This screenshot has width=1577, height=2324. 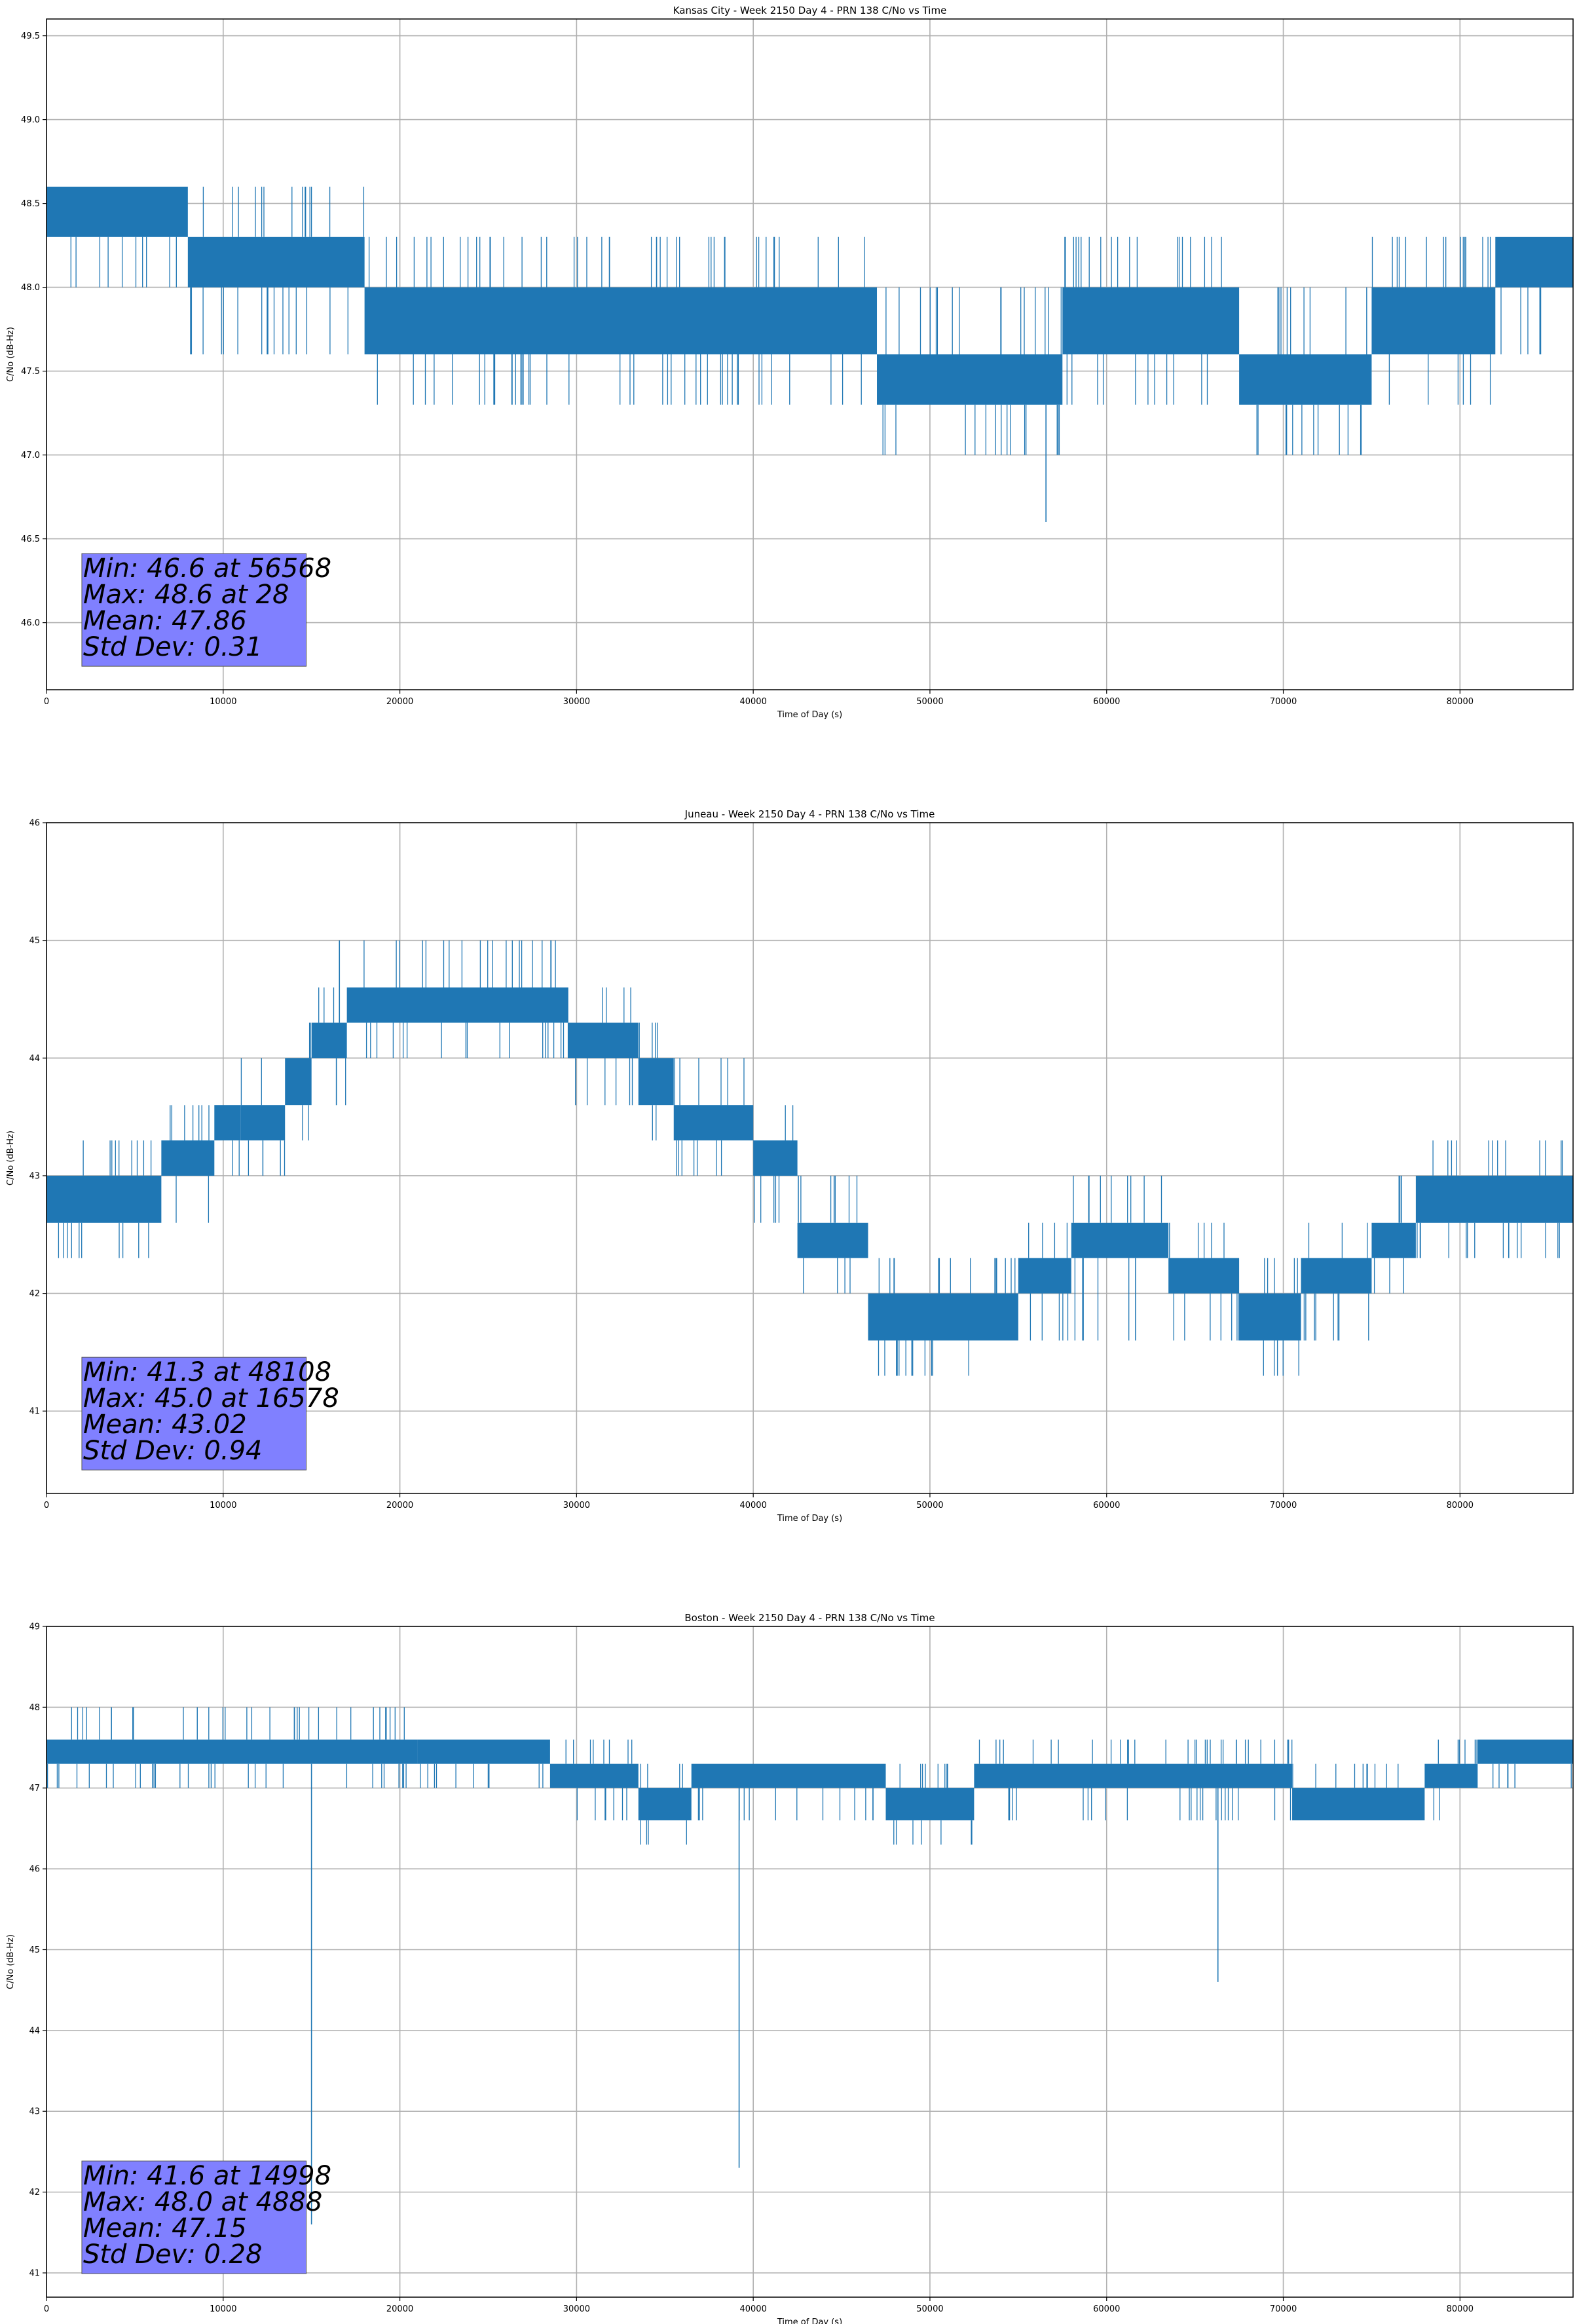 I want to click on y-tick-label: 42, so click(x=34, y=1294).